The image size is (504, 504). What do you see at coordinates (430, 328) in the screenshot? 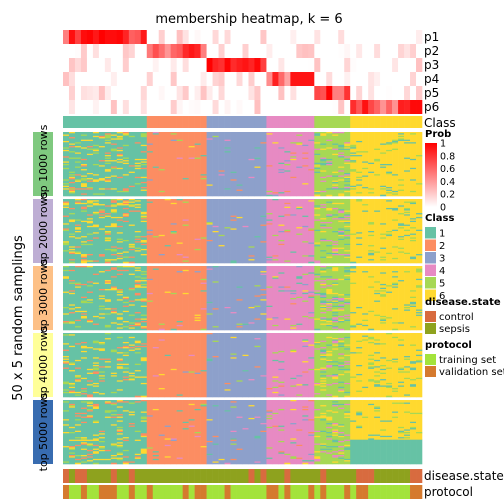
I see `legend-swatch` at bounding box center [430, 328].